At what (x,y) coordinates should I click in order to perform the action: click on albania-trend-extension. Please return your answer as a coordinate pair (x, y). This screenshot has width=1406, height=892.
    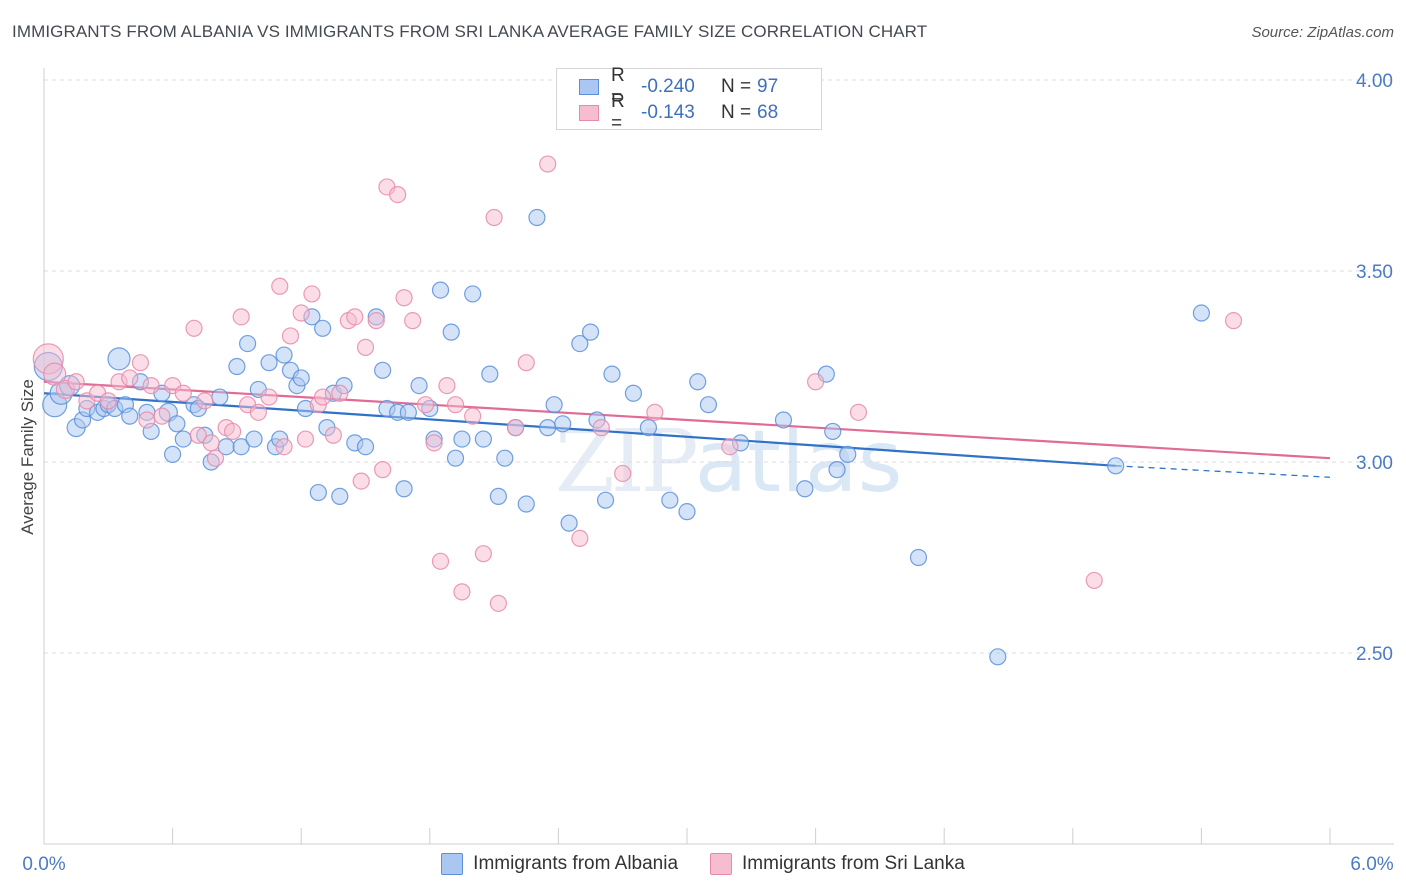
    Looking at the image, I should click on (1223, 471).